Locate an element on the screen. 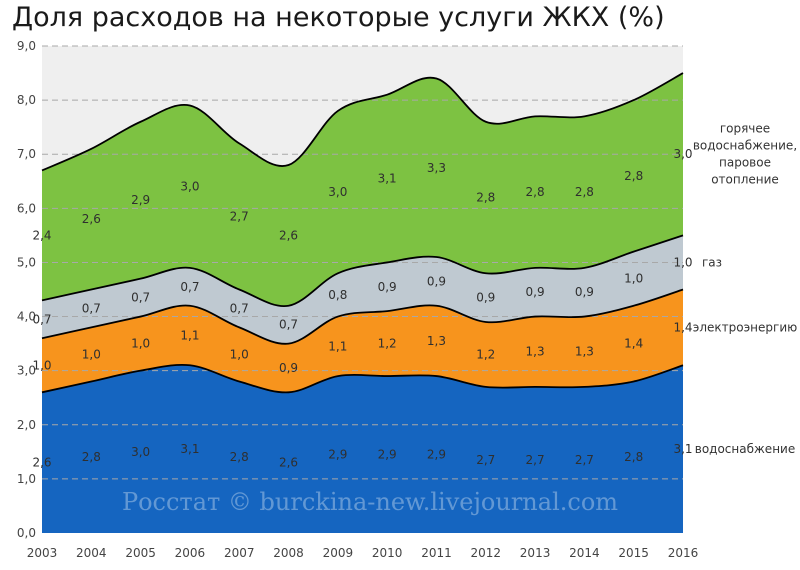 The image size is (800, 570). y-tick-label: 0,0 is located at coordinates (26, 533).